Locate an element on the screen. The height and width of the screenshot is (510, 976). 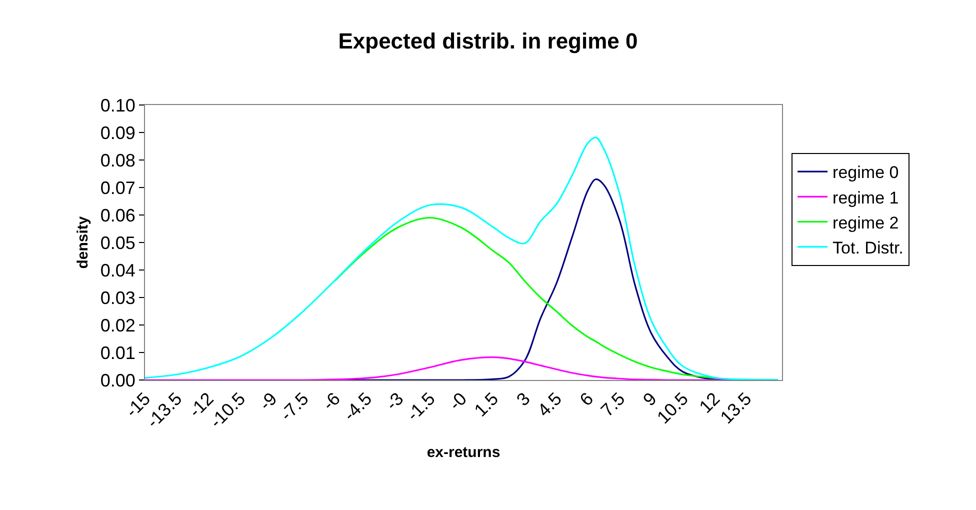
x-tick-label: 7.5 is located at coordinates (612, 404).